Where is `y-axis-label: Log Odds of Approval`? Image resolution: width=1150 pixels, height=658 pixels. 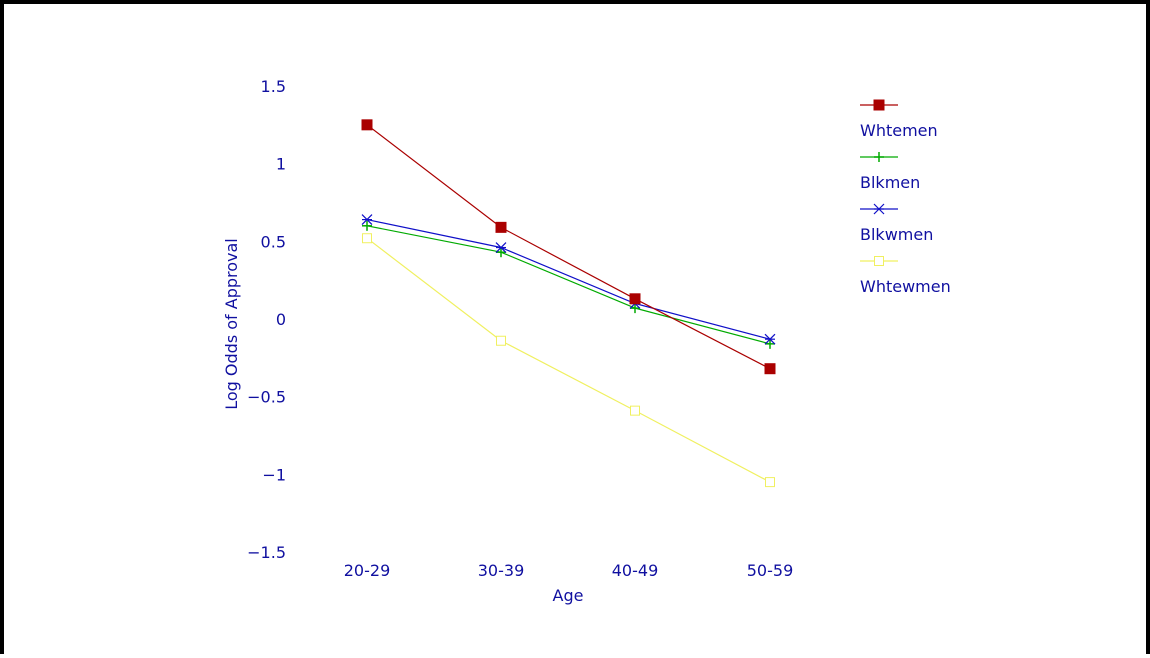 y-axis-label: Log Odds of Approval is located at coordinates (231, 324).